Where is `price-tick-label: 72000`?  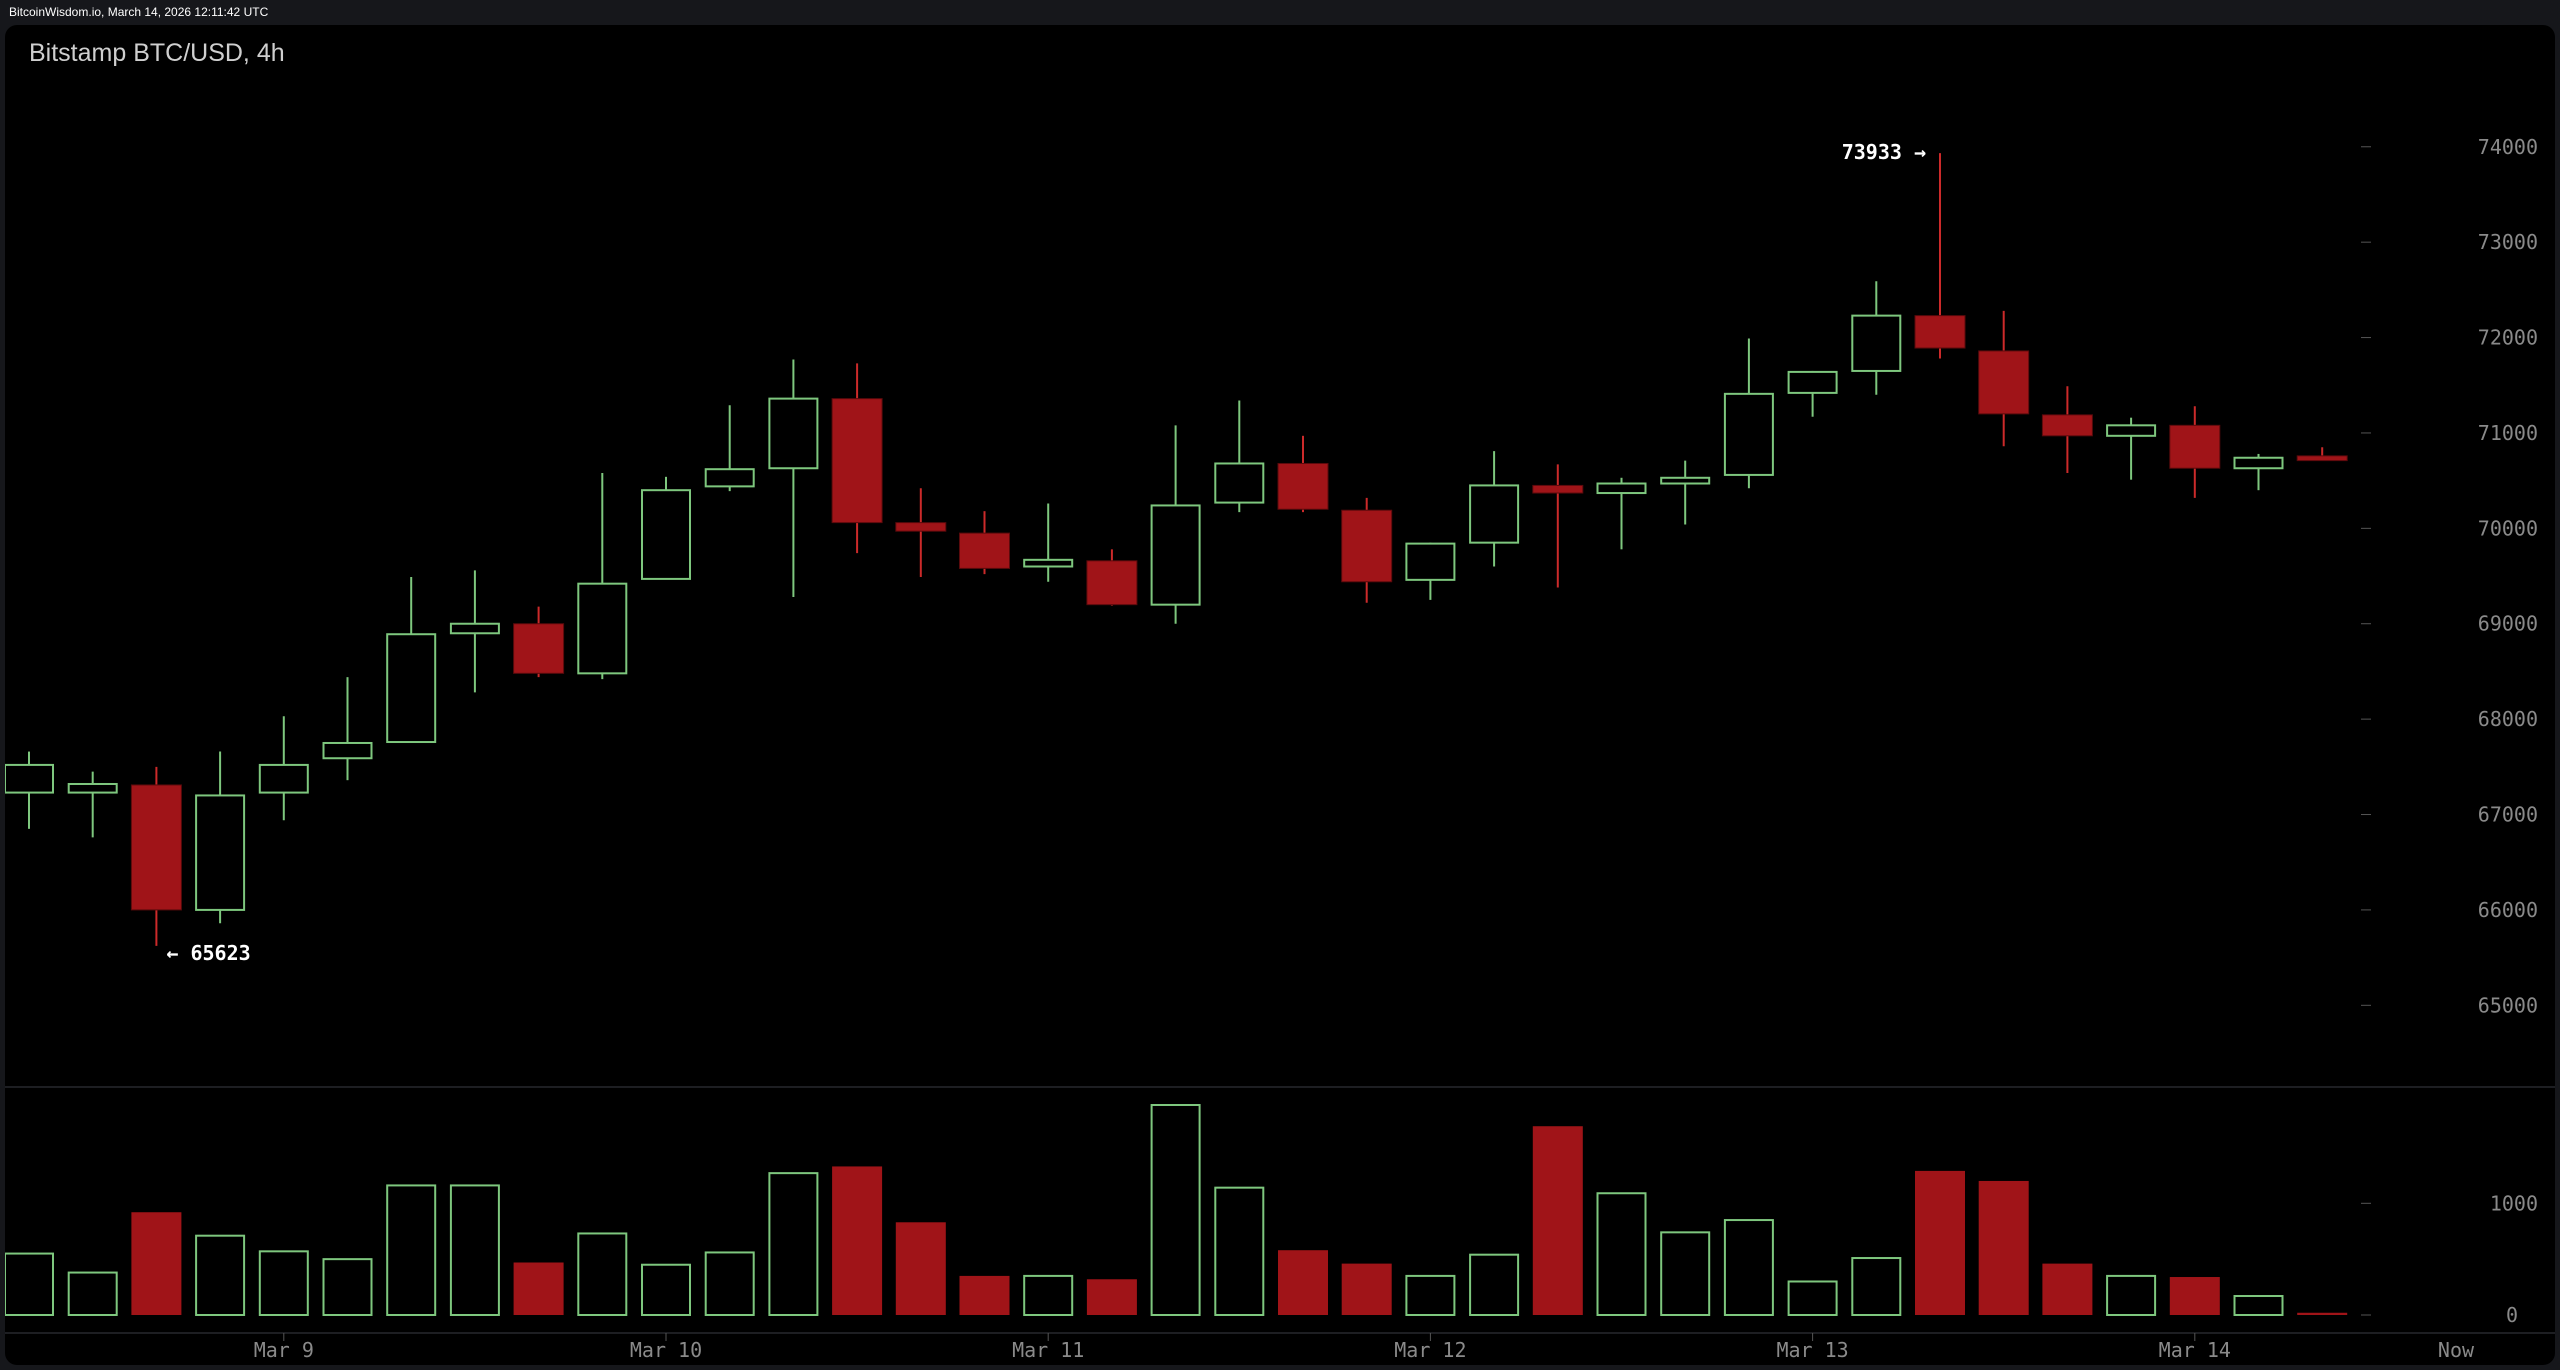 price-tick-label: 72000 is located at coordinates (2508, 338).